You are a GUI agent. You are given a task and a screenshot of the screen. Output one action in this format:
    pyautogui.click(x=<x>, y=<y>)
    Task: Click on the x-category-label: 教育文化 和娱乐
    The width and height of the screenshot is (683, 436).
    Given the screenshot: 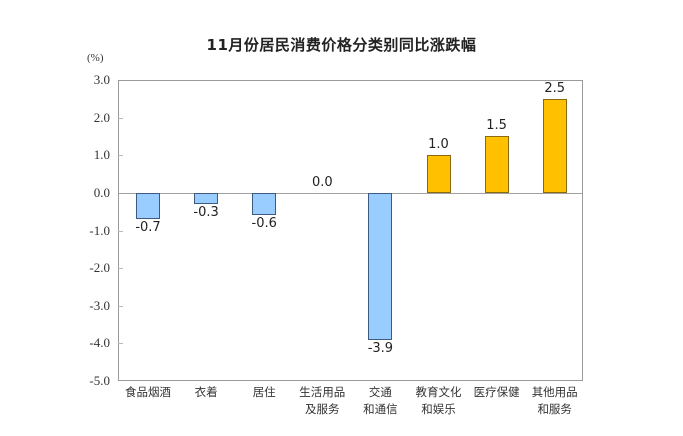 What is the action you would take?
    pyautogui.click(x=439, y=401)
    